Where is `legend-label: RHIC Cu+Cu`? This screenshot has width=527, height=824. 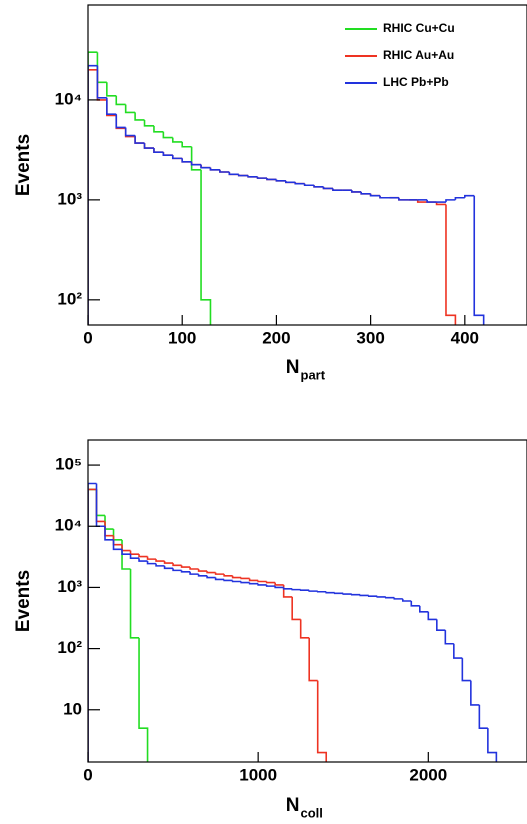
legend-label: RHIC Cu+Cu is located at coordinates (419, 28).